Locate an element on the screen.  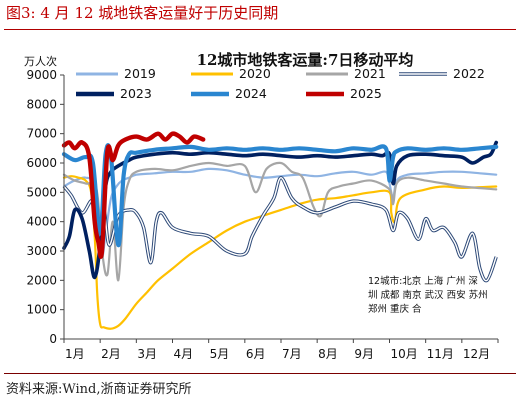
y-tick-label: 9000 is located at coordinates (41, 75).